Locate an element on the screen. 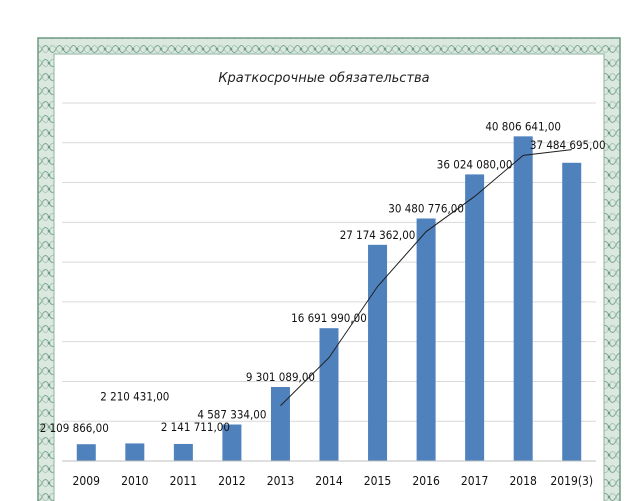  bar-2013 is located at coordinates (280, 424).